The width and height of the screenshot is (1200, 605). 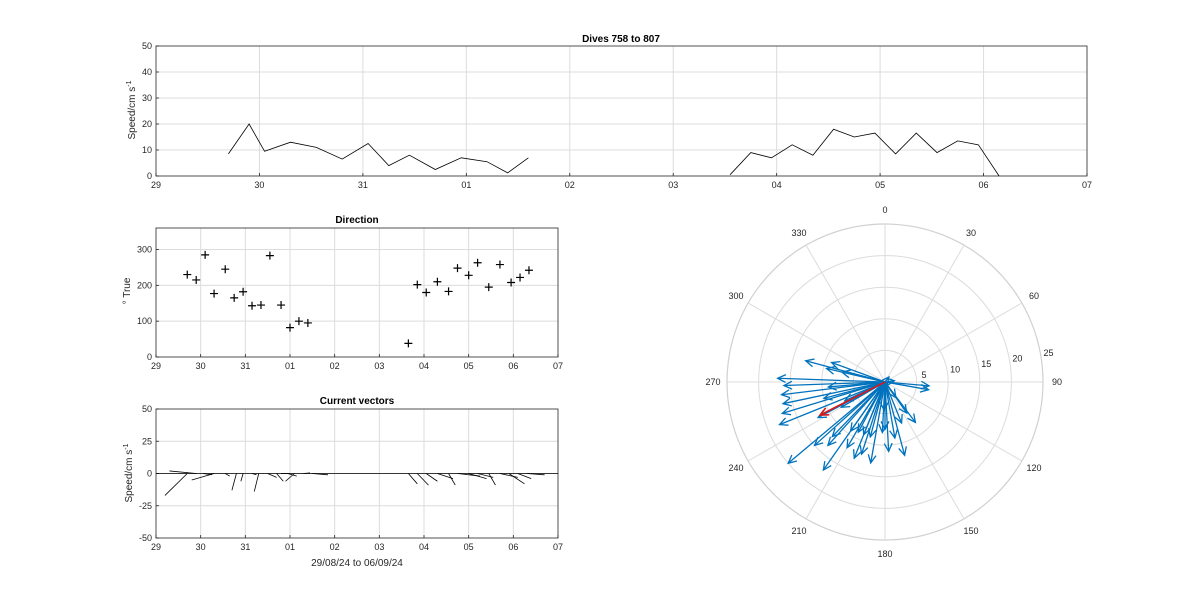 What do you see at coordinates (379, 547) in the screenshot?
I see `vectors-x-tick-label: 03` at bounding box center [379, 547].